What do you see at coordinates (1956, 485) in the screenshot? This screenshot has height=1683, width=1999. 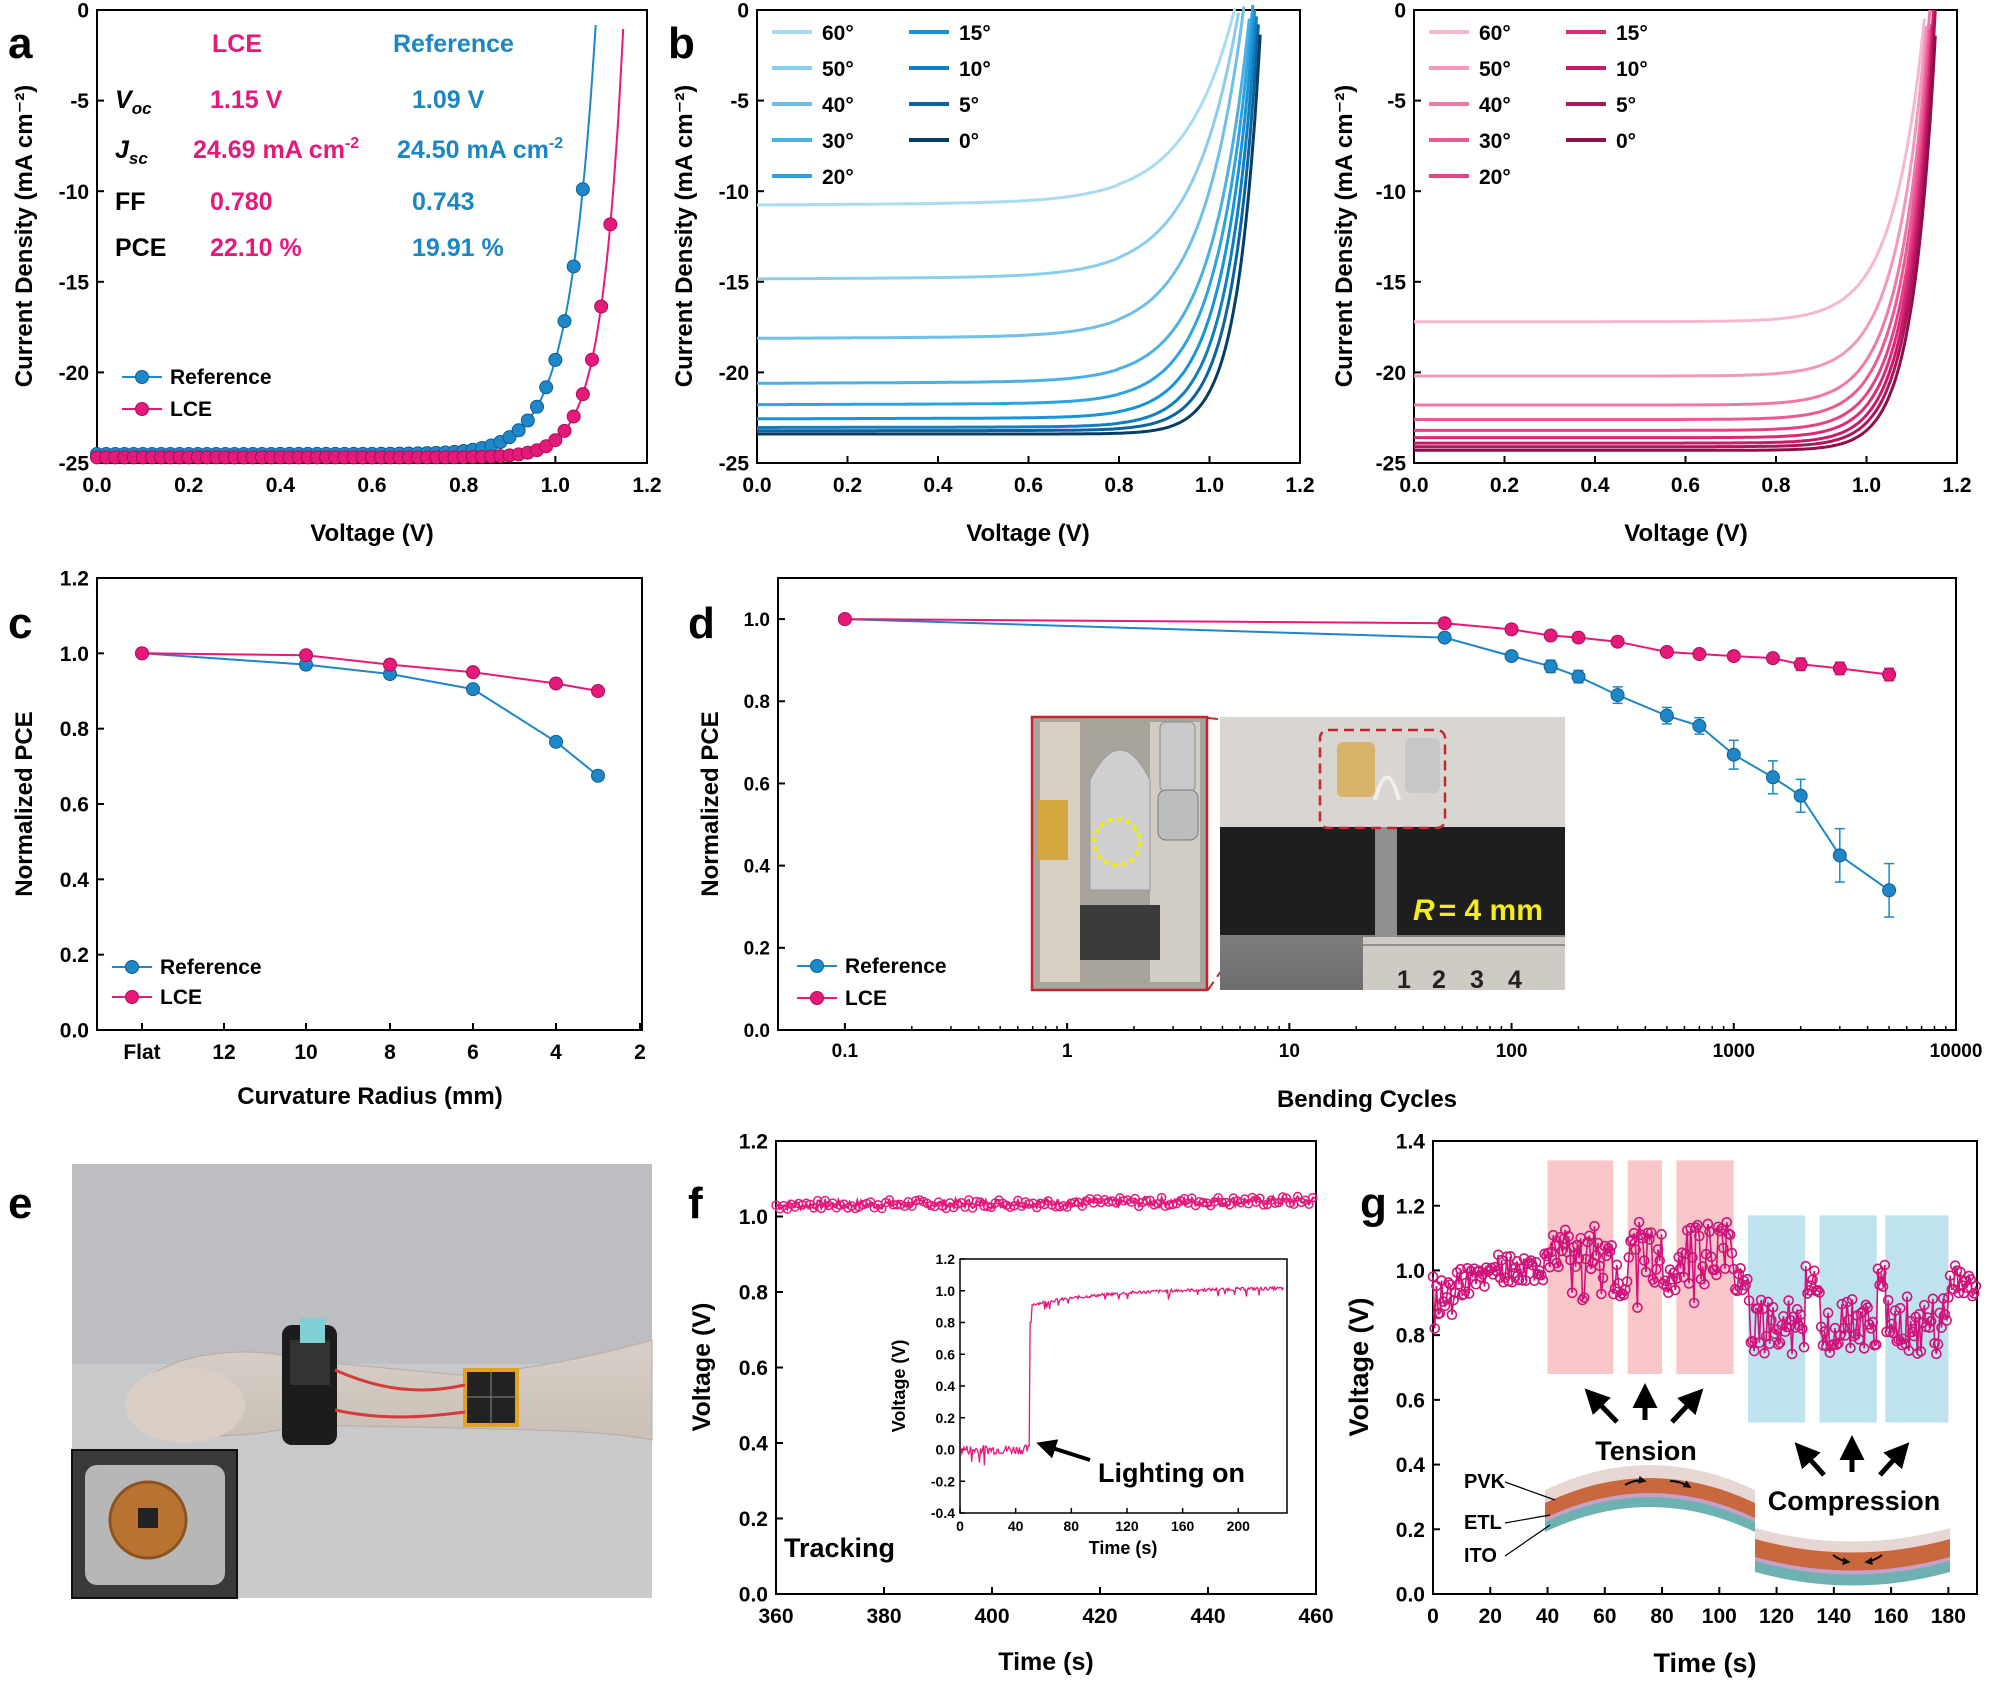 I see `x-tick-label: 1.2` at bounding box center [1956, 485].